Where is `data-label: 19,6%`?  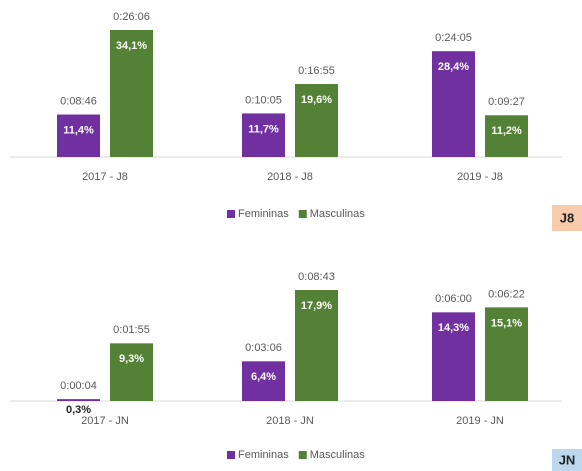
data-label: 19,6% is located at coordinates (316, 100).